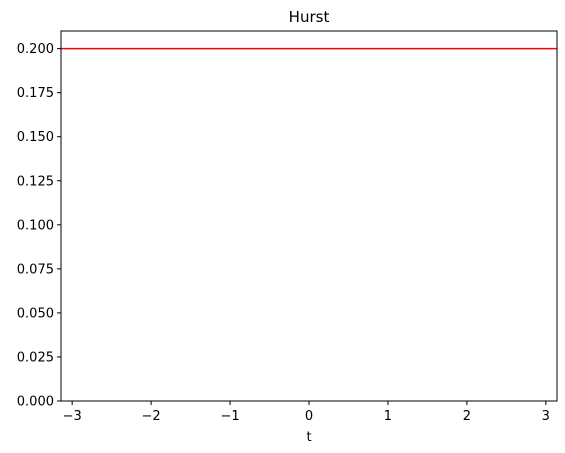 Image resolution: width=565 pixels, height=453 pixels. Describe the element at coordinates (388, 416) in the screenshot. I see `x-tick-label: 1` at that location.